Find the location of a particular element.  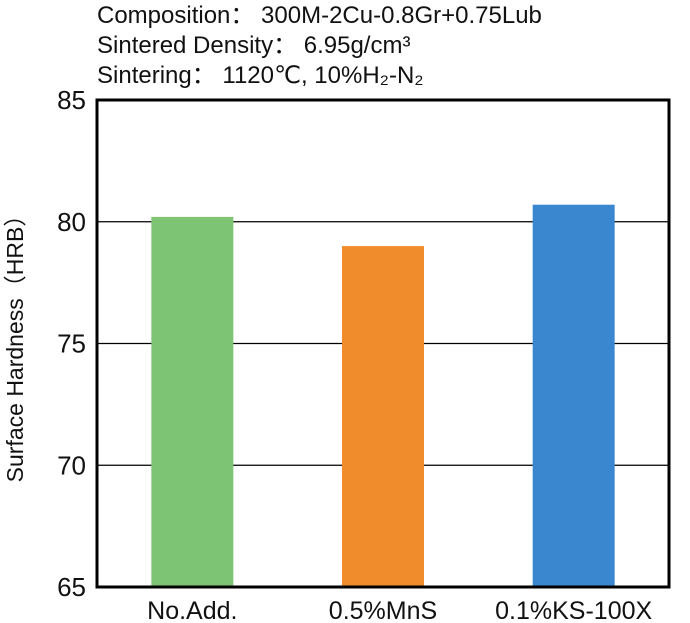

y-axis-ticks: 65 70 75 80 85 is located at coordinates (71, 343).